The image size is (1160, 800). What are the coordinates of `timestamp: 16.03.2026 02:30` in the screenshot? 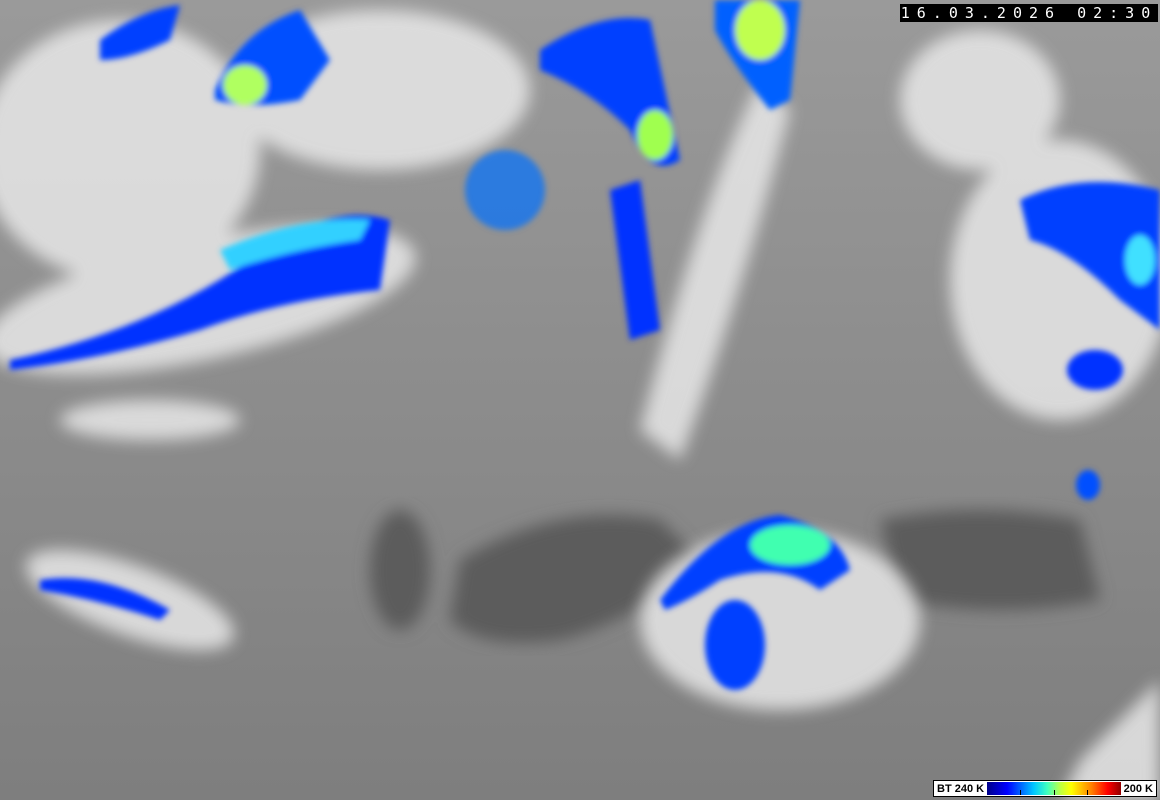 It's located at (1029, 13).